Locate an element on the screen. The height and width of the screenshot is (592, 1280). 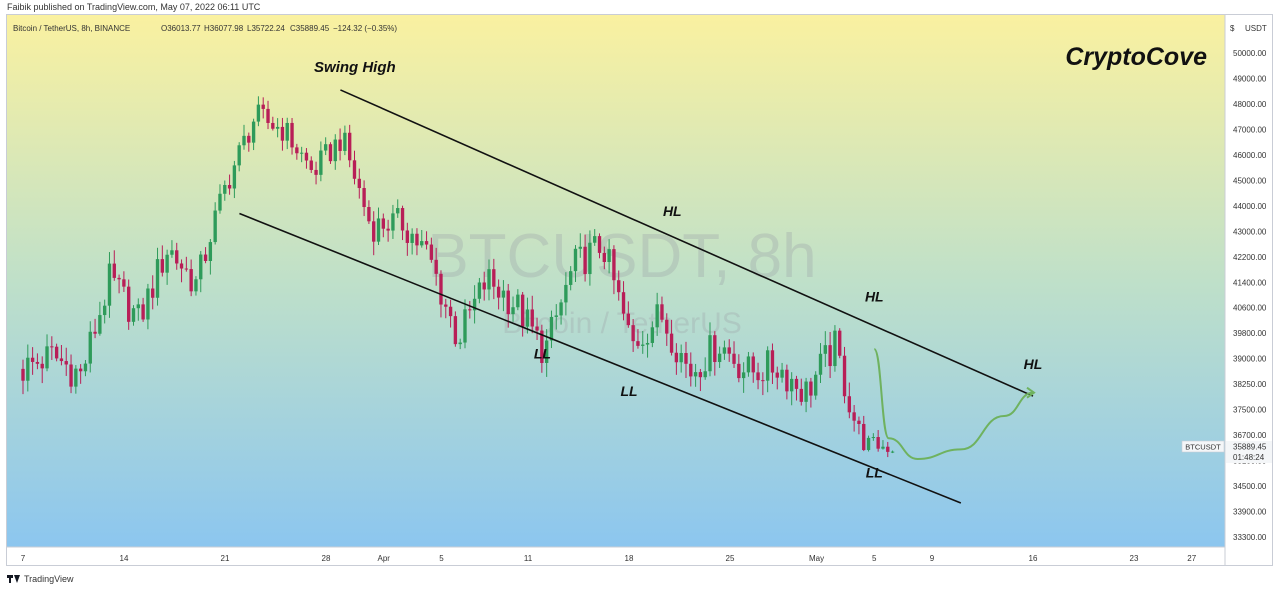
time-axis: 7 14 21 28 Apr 5 11 18 25 May 5 9 16 23 27 is located at coordinates (609, 558).